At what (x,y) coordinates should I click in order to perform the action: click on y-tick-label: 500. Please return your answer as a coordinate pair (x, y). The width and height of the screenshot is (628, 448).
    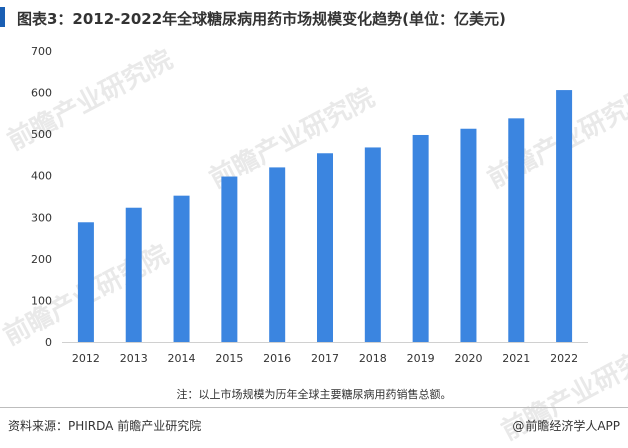
    Looking at the image, I should click on (41, 134).